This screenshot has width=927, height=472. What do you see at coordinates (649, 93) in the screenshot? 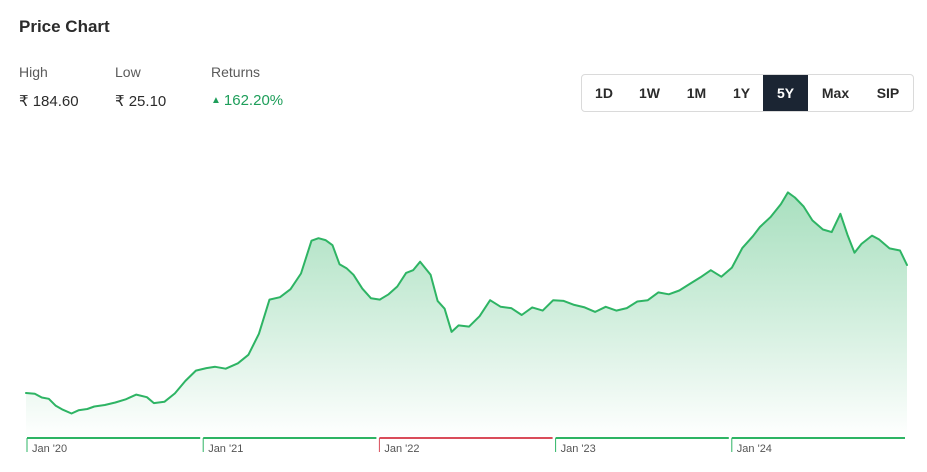
I see `tab-1w: 1W` at bounding box center [649, 93].